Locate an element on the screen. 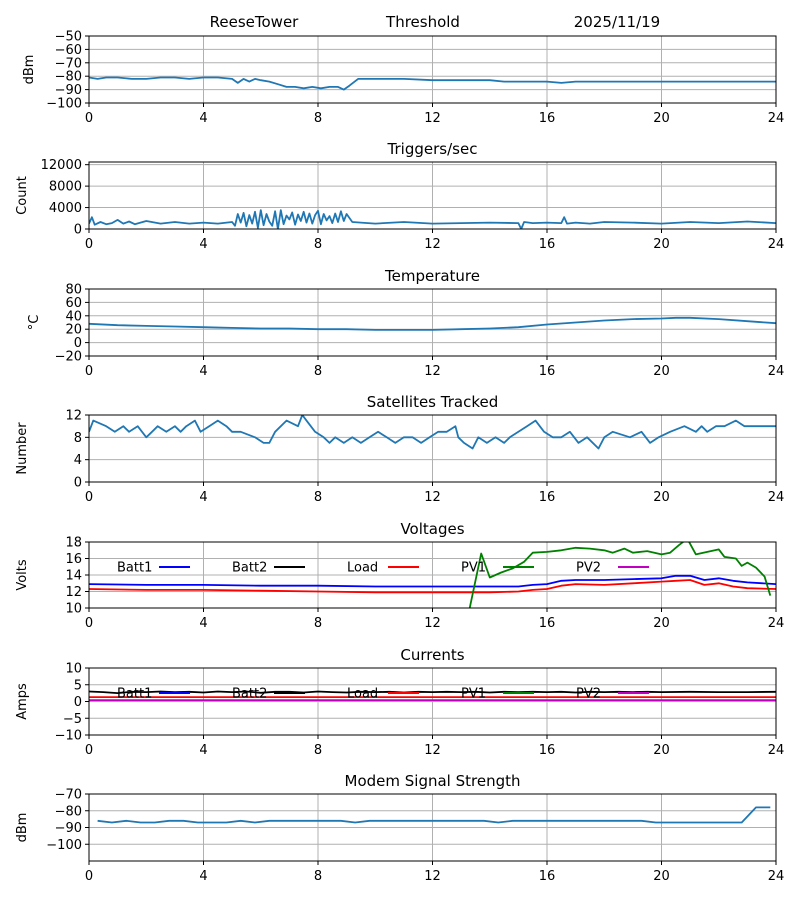 This screenshot has width=800, height=904. y-axis-label: Number is located at coordinates (22, 448).